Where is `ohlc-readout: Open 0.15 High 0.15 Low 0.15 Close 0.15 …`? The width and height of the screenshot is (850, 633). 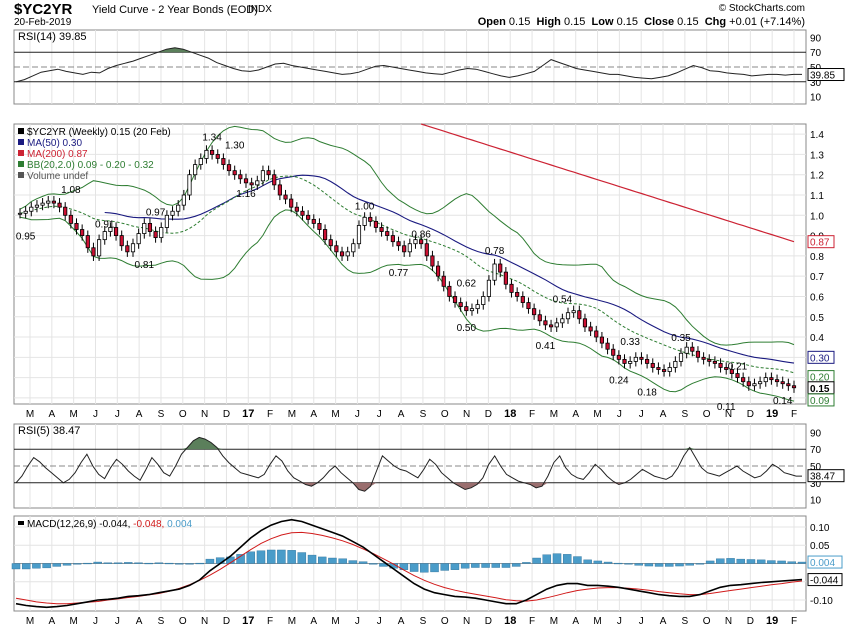
ohlc-readout: Open 0.15 High 0.15 Low 0.15 Close 0.15 … is located at coordinates (641, 22).